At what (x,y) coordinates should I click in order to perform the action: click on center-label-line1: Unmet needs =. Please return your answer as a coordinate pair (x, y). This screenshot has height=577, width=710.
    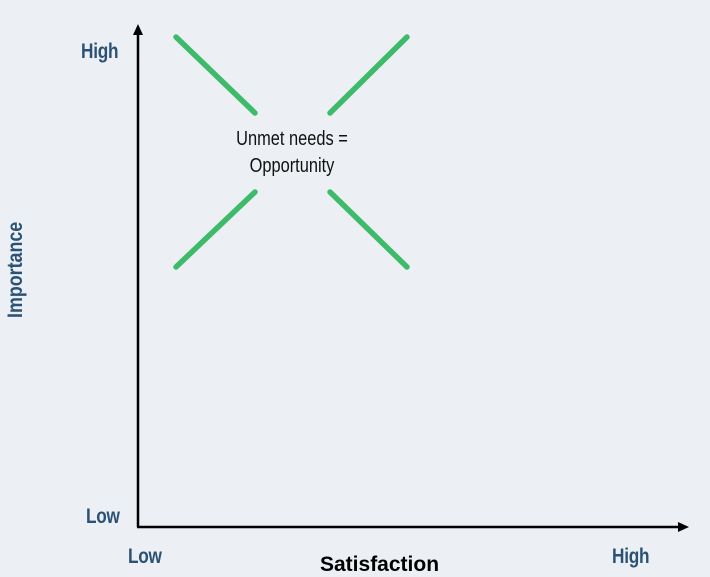
    Looking at the image, I should click on (292, 139).